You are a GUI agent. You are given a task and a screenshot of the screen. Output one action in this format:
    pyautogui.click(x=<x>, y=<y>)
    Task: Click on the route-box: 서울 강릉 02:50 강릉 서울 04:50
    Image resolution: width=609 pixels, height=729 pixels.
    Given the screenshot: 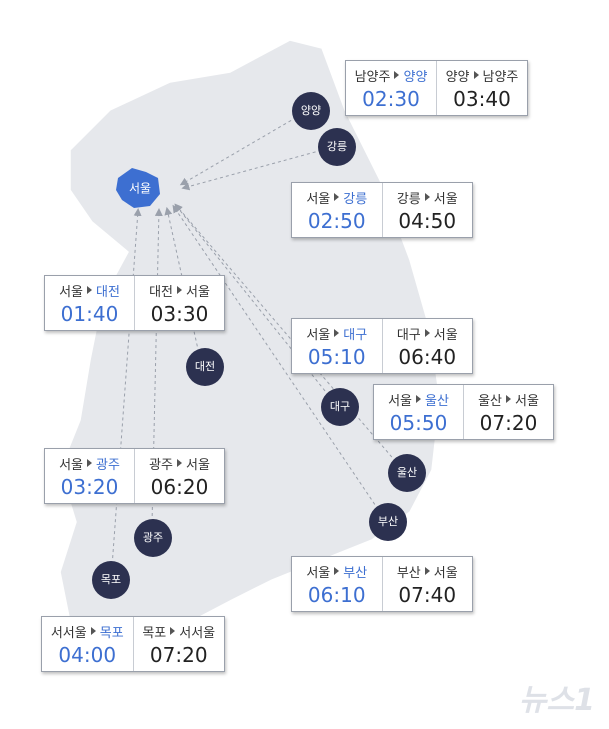 What is the action you would take?
    pyautogui.click(x=382, y=210)
    